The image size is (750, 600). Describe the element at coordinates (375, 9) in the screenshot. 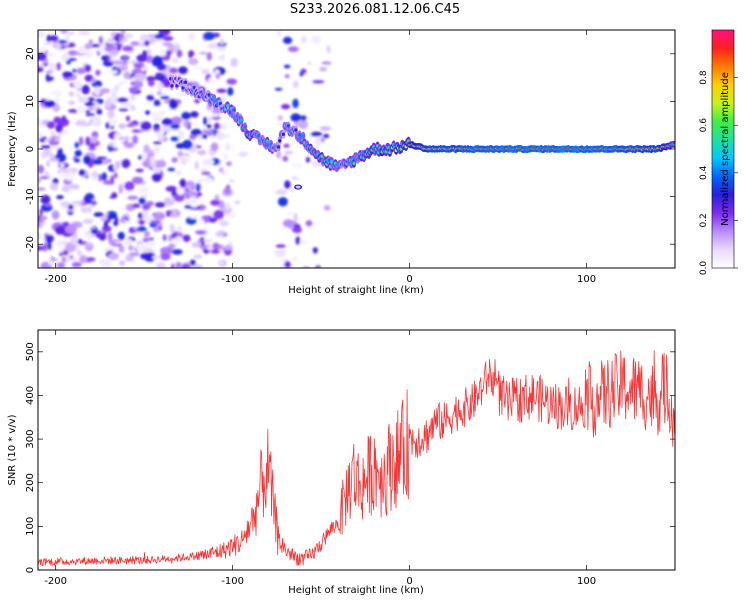

I see `figure-title: S233.2026.081.12.06.C45` at that location.